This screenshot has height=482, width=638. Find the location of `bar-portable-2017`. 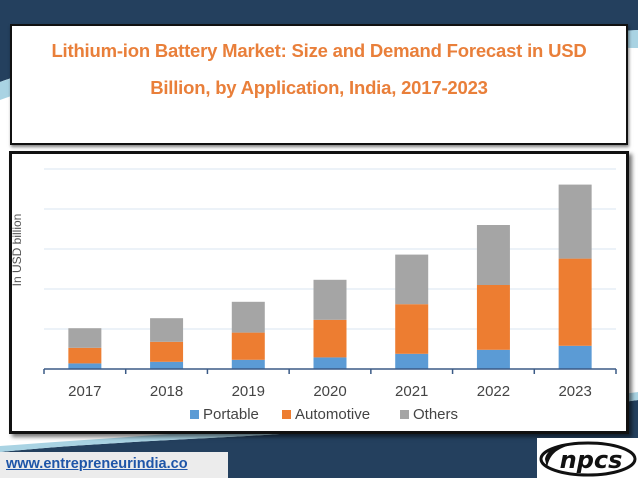

bar-portable-2017 is located at coordinates (85, 366).